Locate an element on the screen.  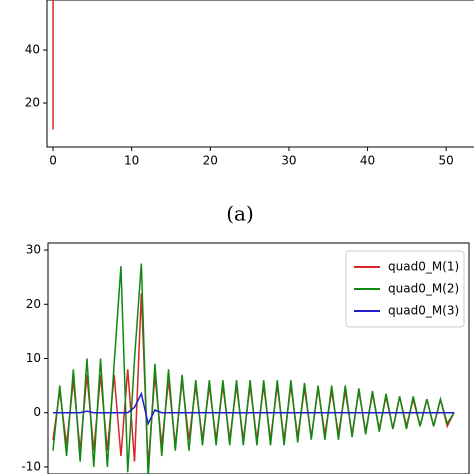
x-tick-label: 20 is located at coordinates (210, 161).